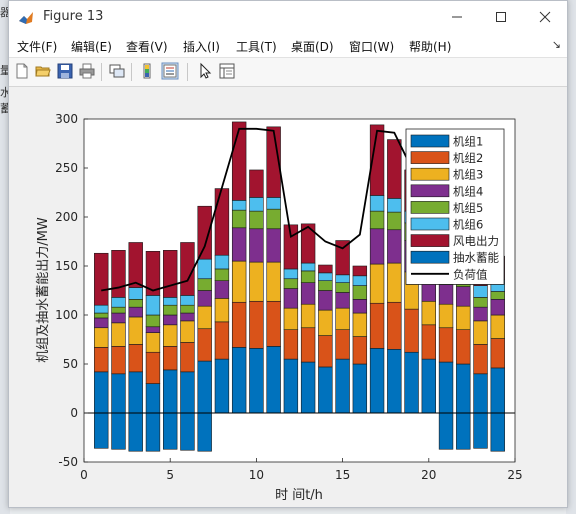 This screenshot has height=514, width=576. Describe the element at coordinates (66, 315) in the screenshot. I see `y-tick-label: 100` at that location.